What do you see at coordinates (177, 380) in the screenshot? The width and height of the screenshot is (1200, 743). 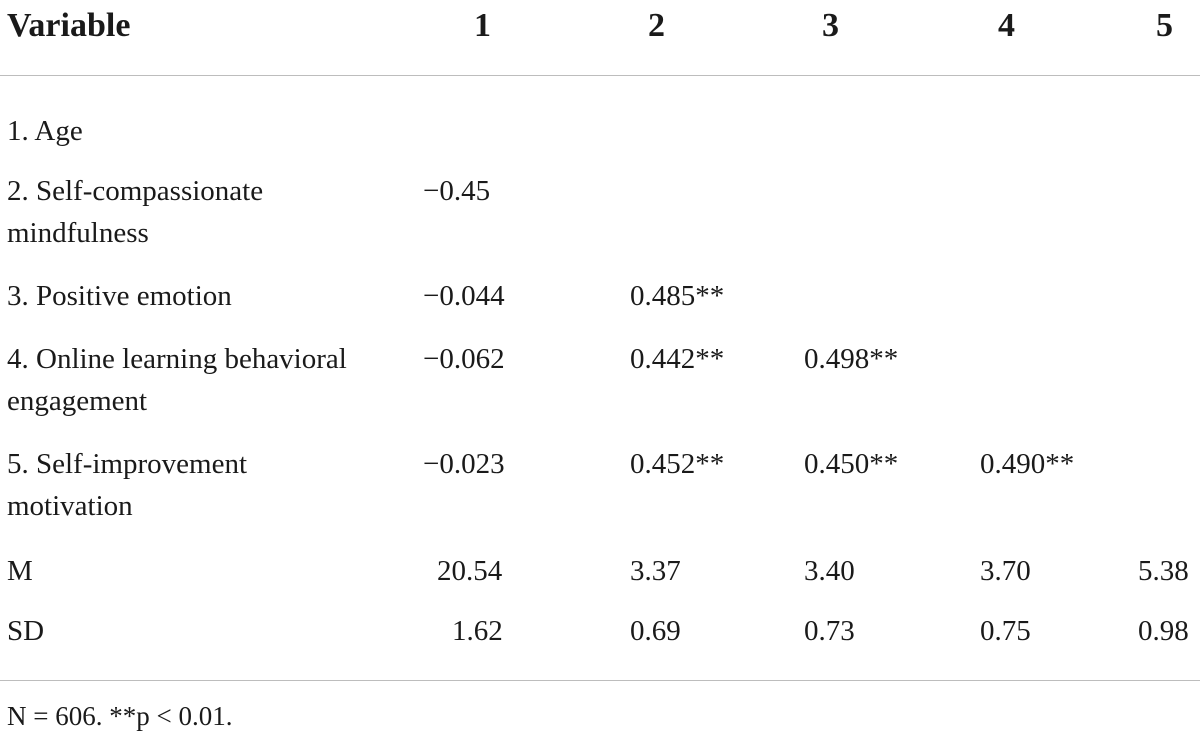 I see `row-label-online-learning-engagement: 4. Online learning behavioral engagement` at bounding box center [177, 380].